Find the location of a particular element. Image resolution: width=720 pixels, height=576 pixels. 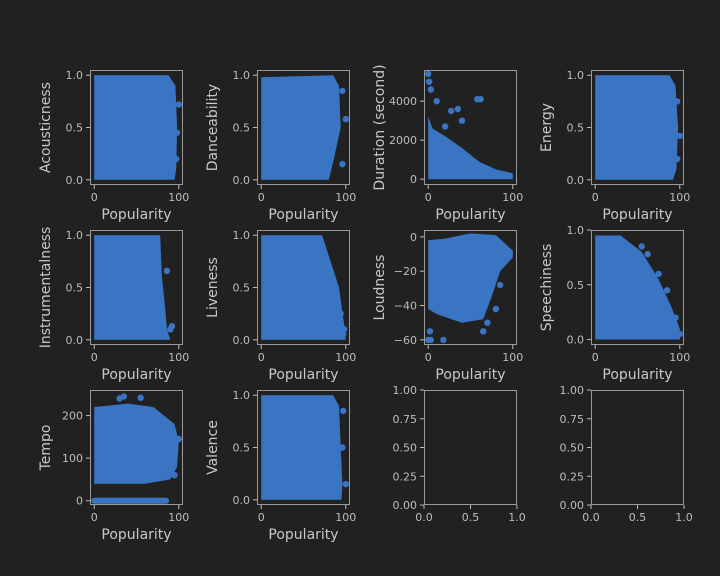

y-tick-label: −40 is located at coordinates (405, 306).